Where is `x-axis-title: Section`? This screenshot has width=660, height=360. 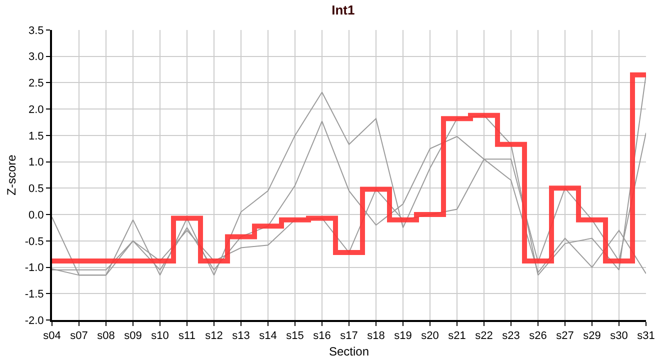 x-axis-title: Section is located at coordinates (349, 351).